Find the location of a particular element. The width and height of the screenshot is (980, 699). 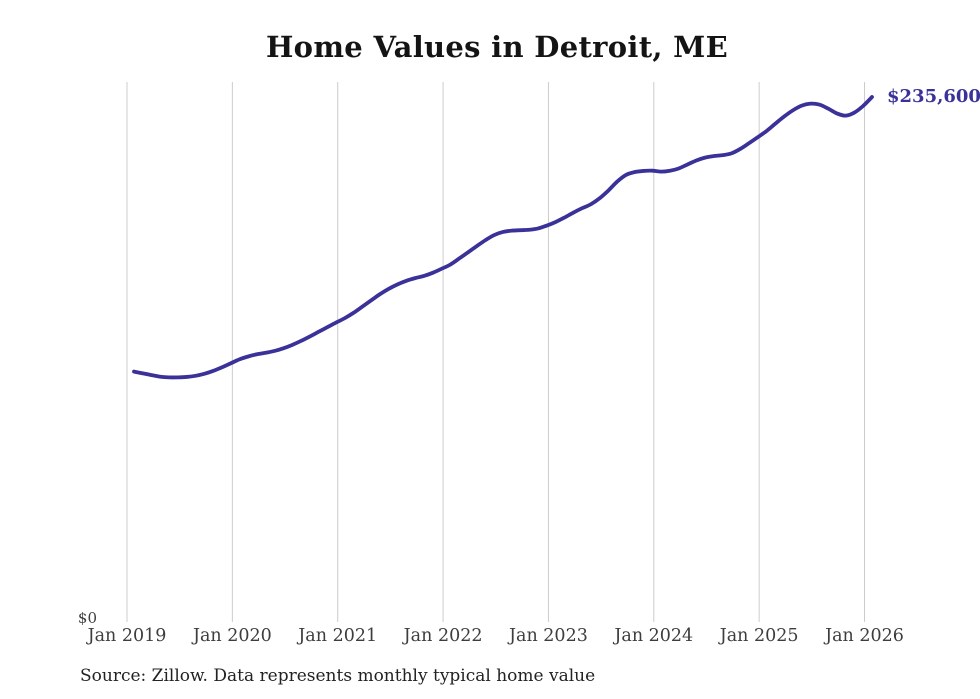

chart-title: Home Values in Detroit, ME is located at coordinates (496, 47).